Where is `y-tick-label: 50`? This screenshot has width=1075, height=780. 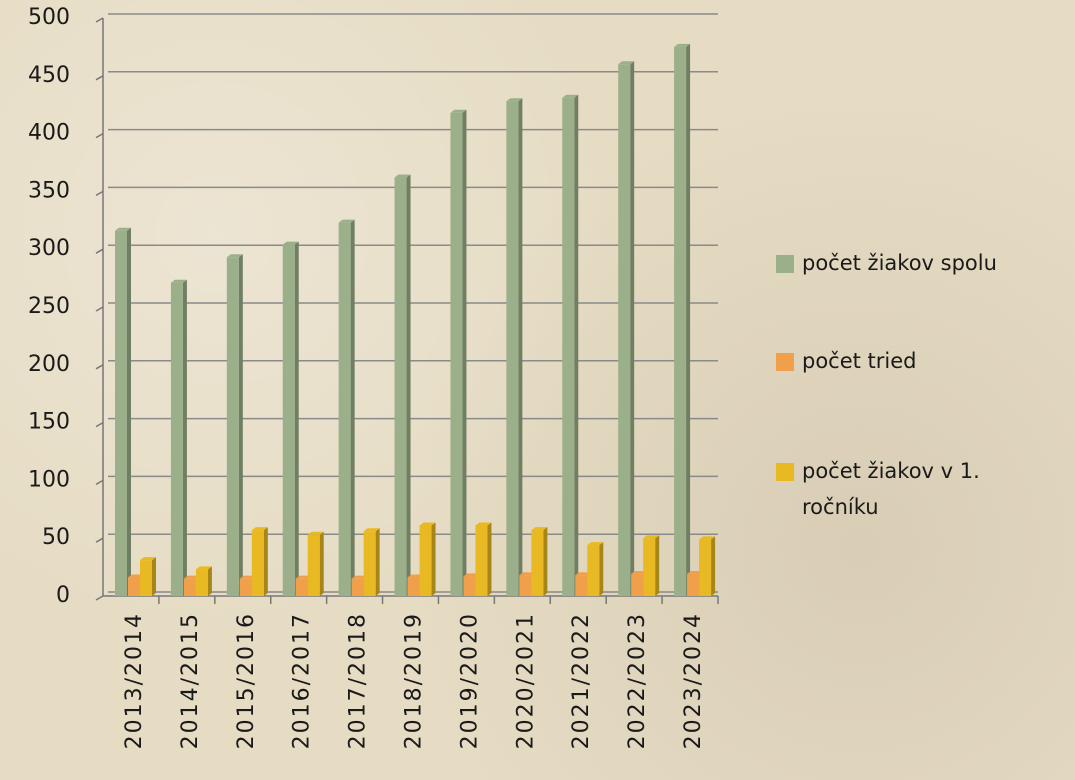 y-tick-label: 50 is located at coordinates (56, 537).